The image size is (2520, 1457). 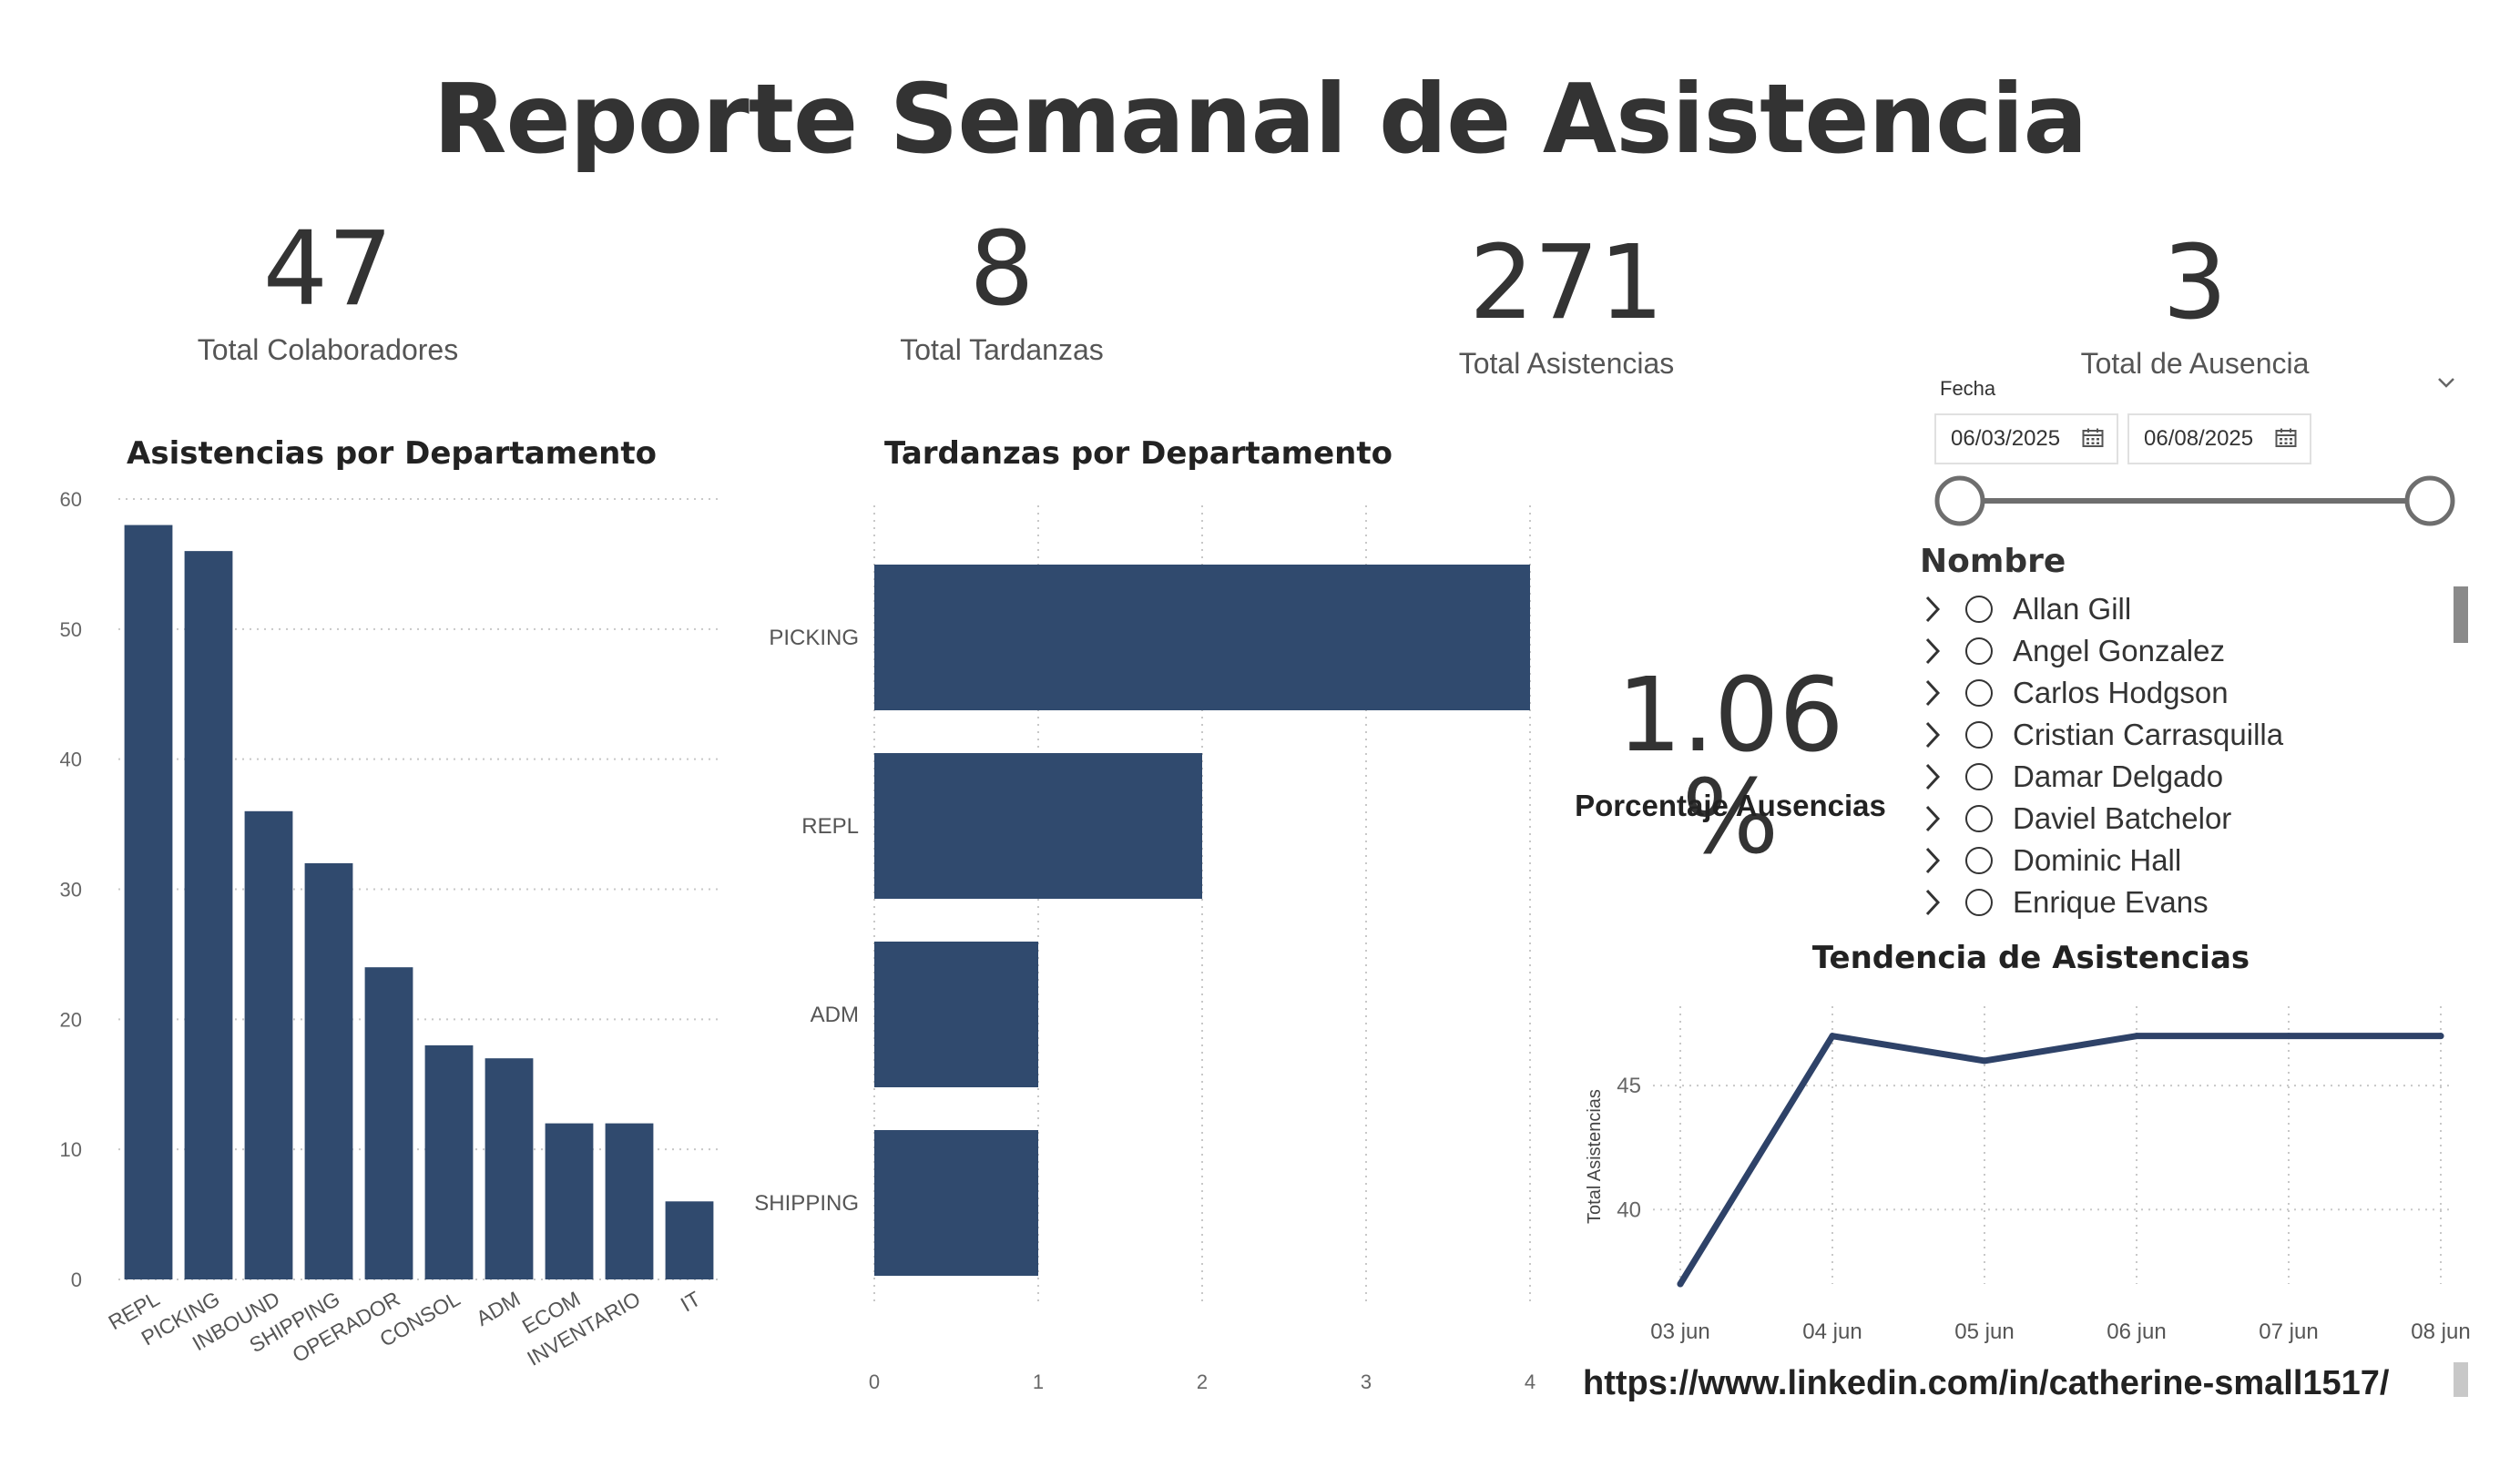 I want to click on list-item-label: Dominic Hall, so click(x=2097, y=860).